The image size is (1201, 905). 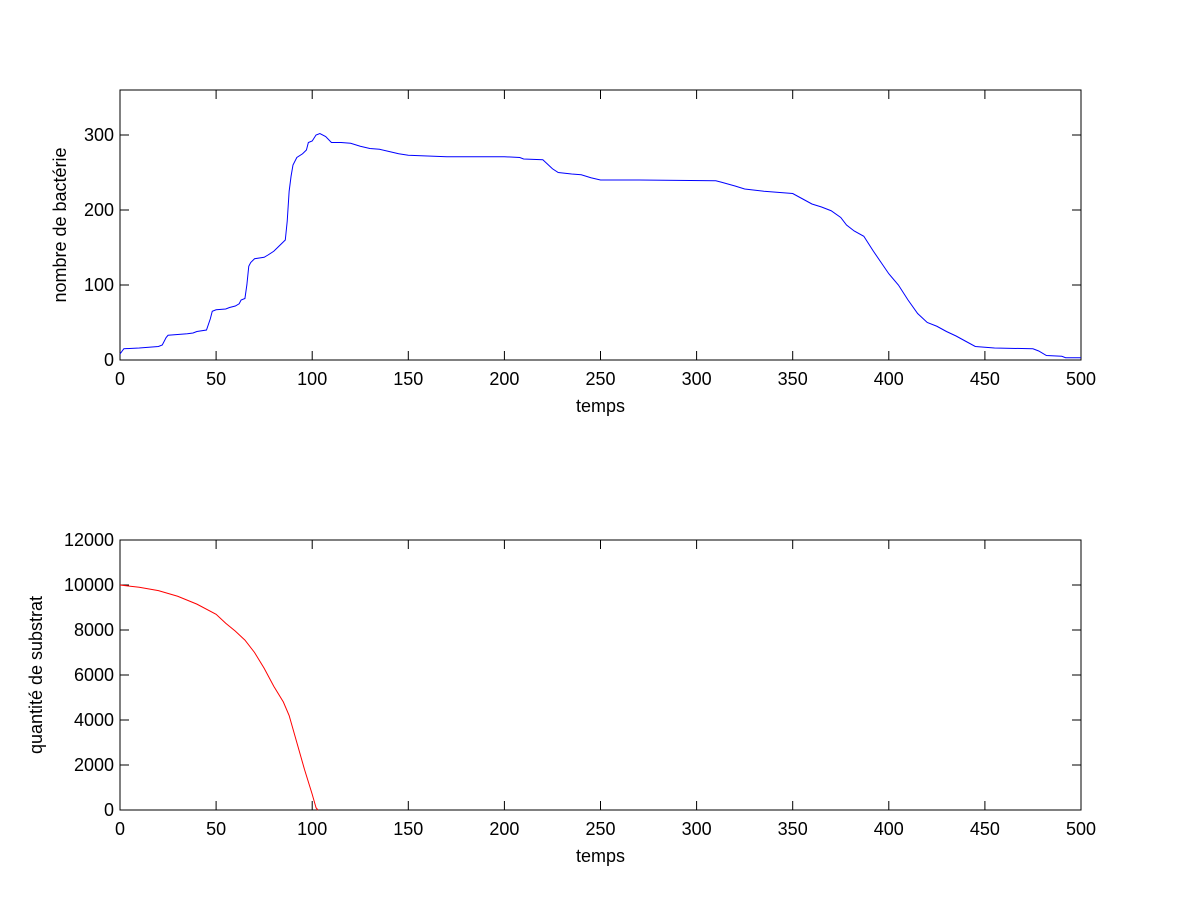 I want to click on y-axis-label: nombre de bactérie, so click(x=60, y=224).